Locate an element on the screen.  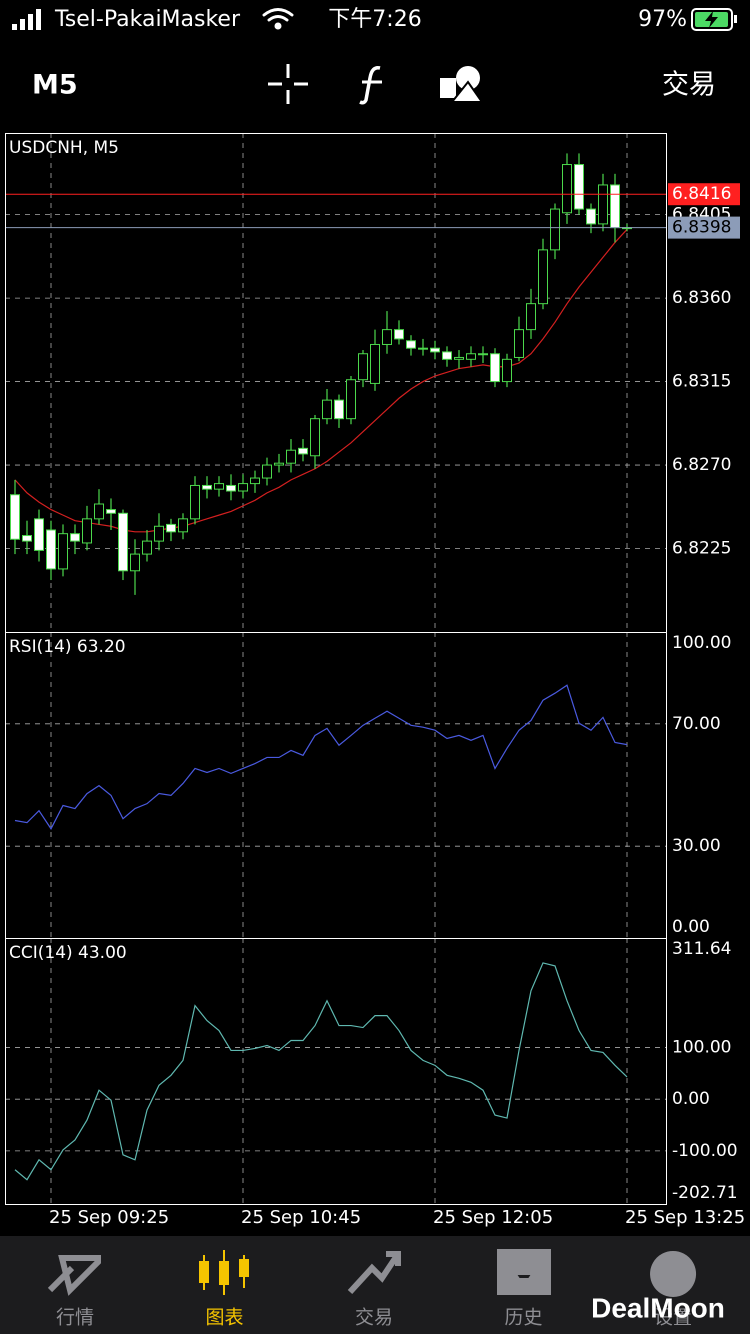
trade-button: 交易 is located at coordinates (689, 85).